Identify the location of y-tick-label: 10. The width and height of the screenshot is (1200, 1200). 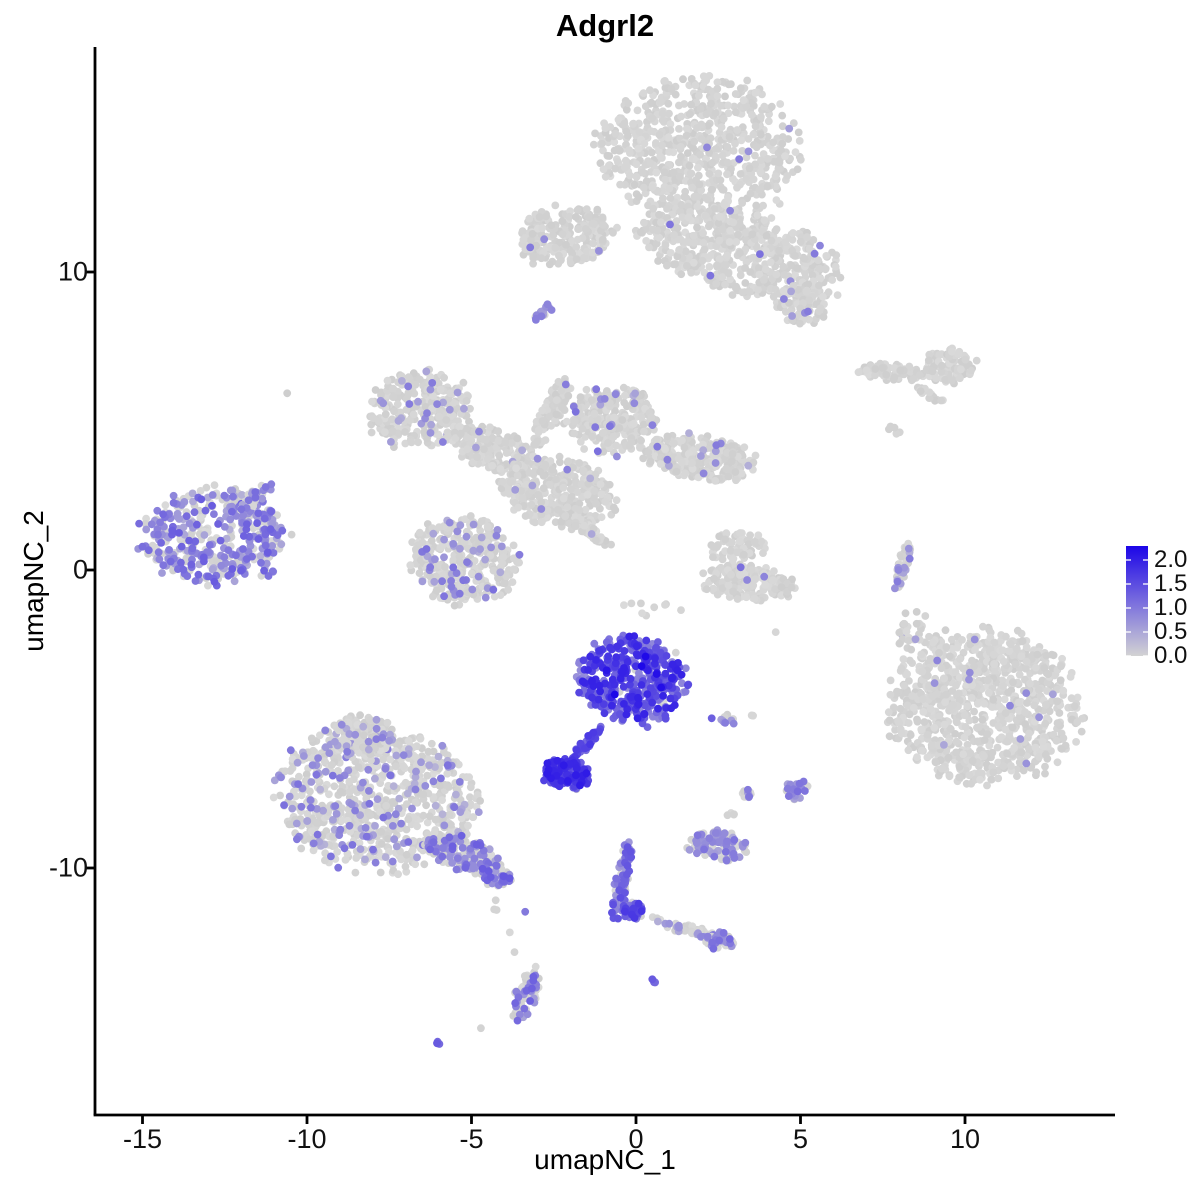
(72, 271).